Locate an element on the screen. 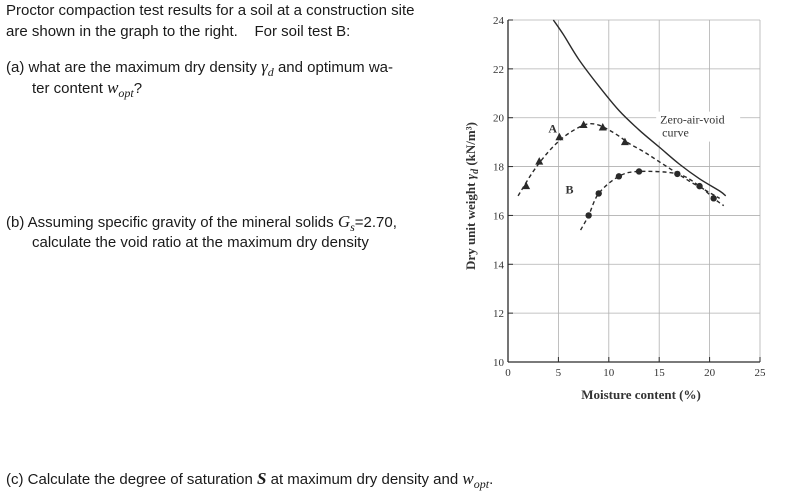 This screenshot has width=790, height=495. w-opt-symbol-c: wopt is located at coordinates (476, 480).